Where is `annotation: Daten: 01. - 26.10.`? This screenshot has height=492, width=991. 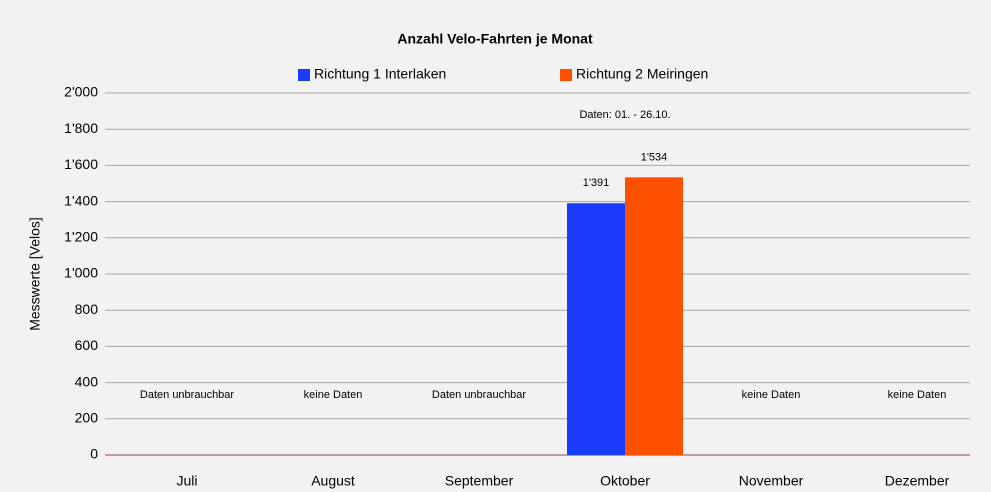 annotation: Daten: 01. - 26.10. is located at coordinates (624, 115).